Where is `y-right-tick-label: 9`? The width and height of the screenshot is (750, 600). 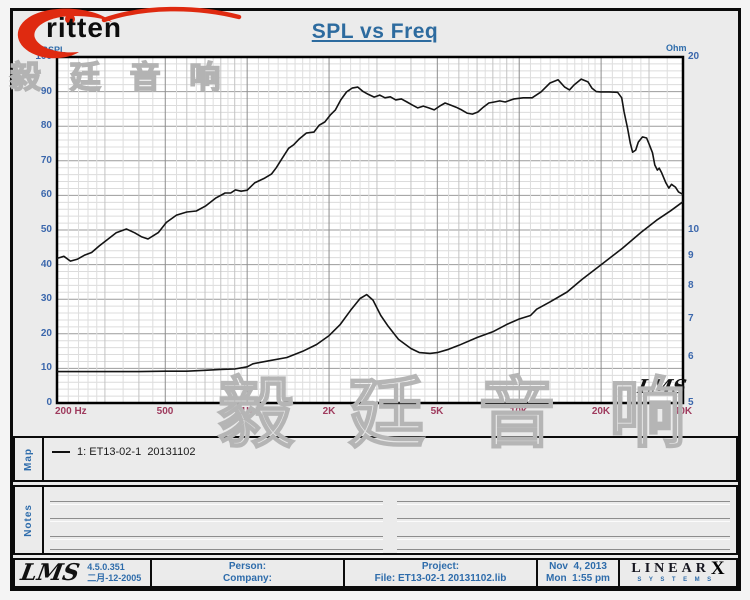
y-right-tick-label: 9 is located at coordinates (691, 255).